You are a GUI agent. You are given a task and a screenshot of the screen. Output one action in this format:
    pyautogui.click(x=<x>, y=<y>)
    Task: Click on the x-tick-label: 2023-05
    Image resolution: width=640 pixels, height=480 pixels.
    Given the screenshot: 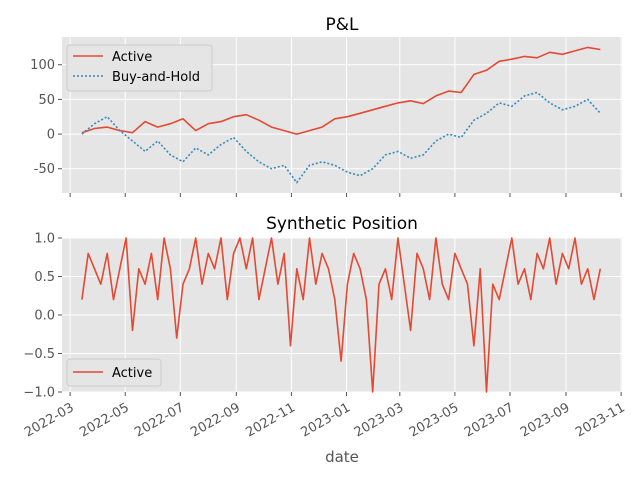 What is the action you would take?
    pyautogui.click(x=434, y=420)
    